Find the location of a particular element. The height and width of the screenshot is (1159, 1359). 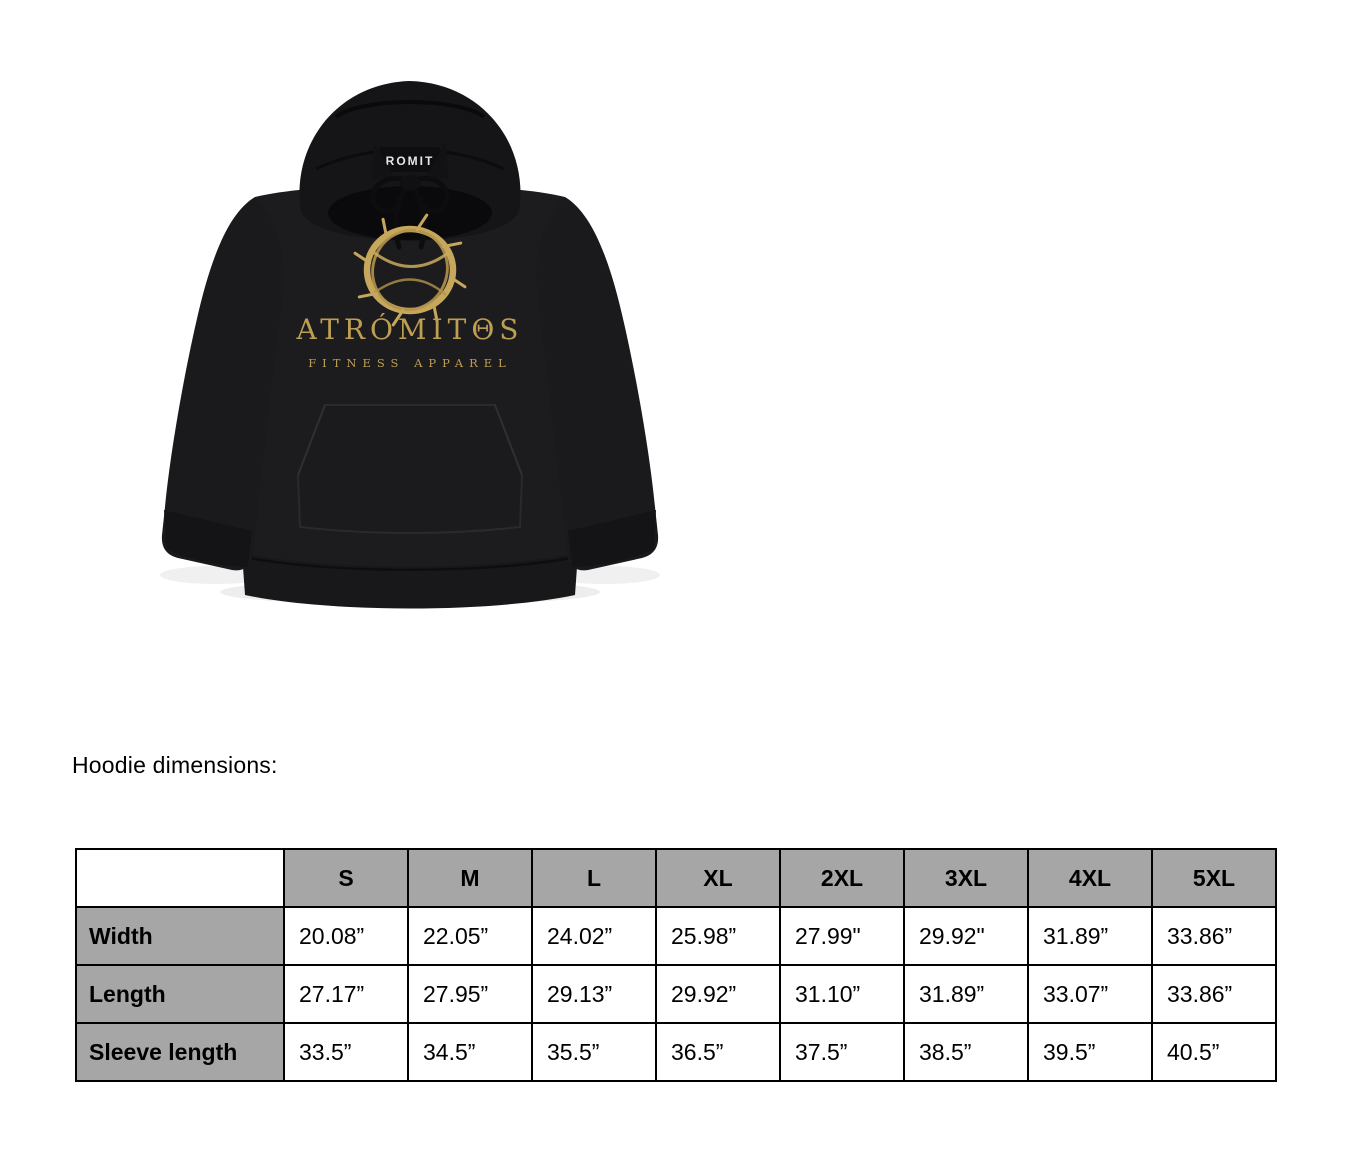

sleeve-5xl: 40.5” is located at coordinates (1214, 1052).